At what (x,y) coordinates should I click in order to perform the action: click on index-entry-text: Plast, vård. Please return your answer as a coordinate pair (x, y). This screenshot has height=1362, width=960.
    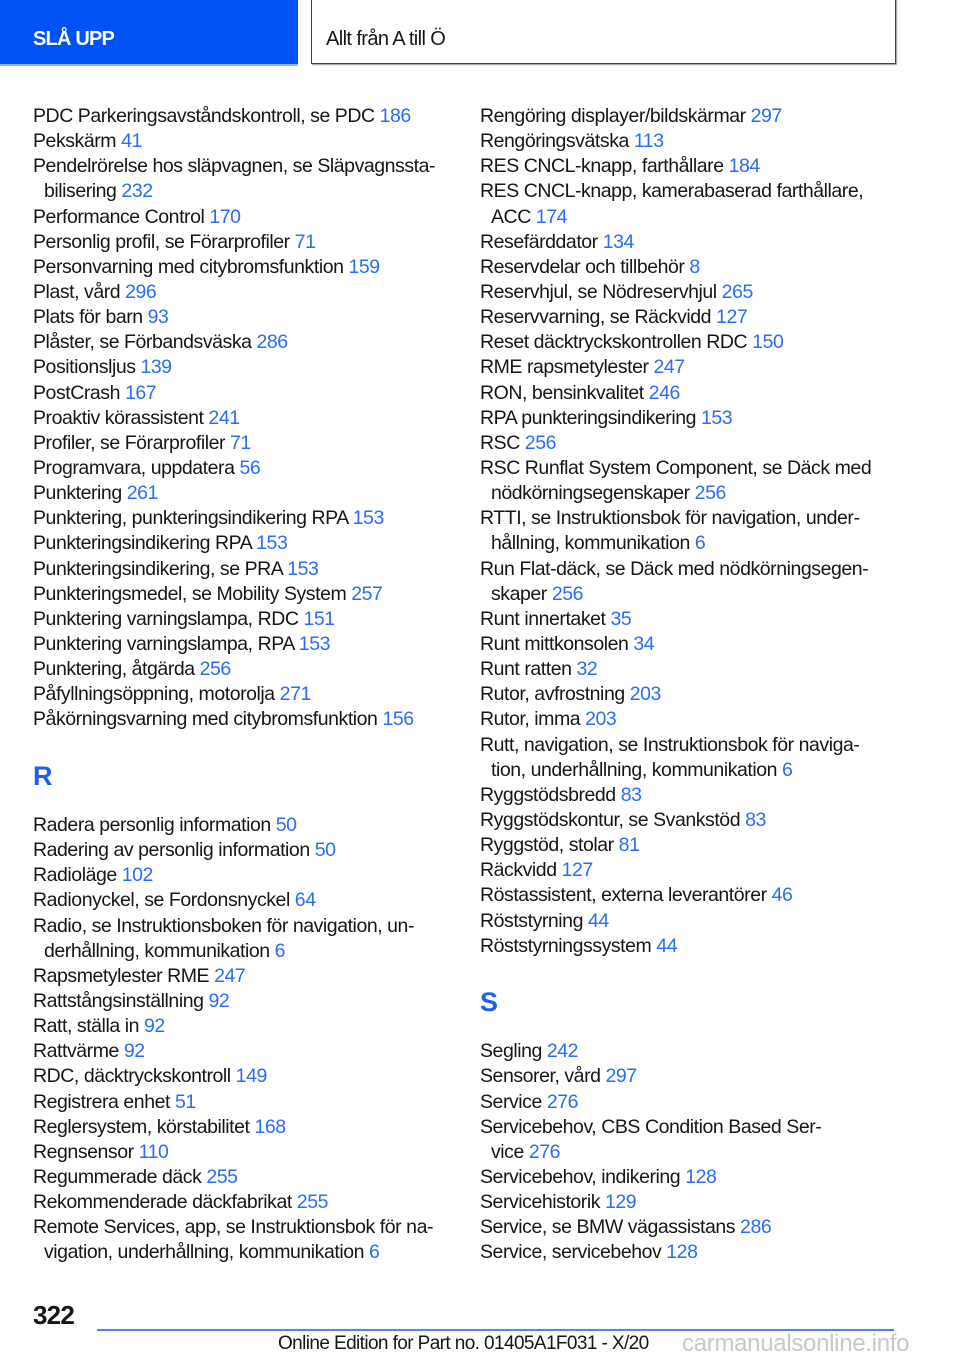
    Looking at the image, I should click on (77, 291).